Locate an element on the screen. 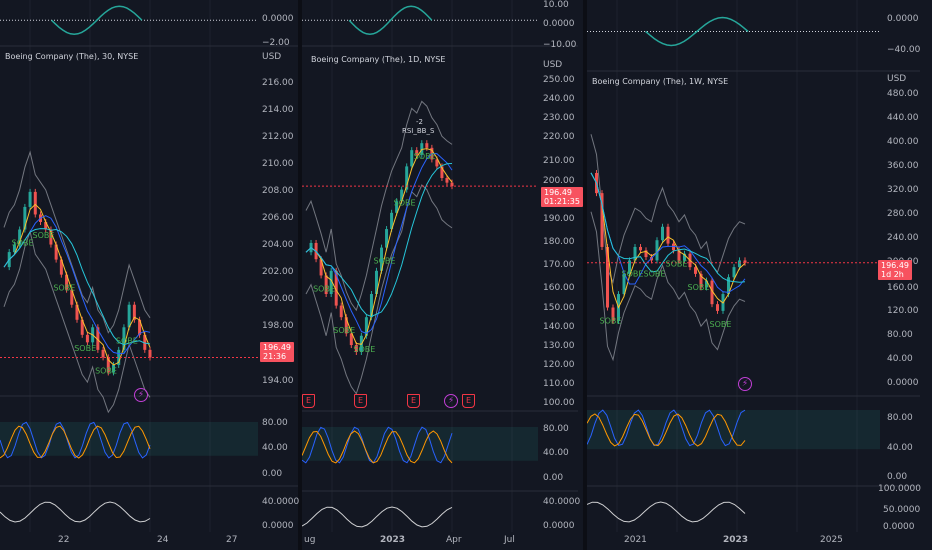 Image resolution: width=932 pixels, height=550 pixels. last-price-tag: 196.49 21:36 is located at coordinates (277, 352).